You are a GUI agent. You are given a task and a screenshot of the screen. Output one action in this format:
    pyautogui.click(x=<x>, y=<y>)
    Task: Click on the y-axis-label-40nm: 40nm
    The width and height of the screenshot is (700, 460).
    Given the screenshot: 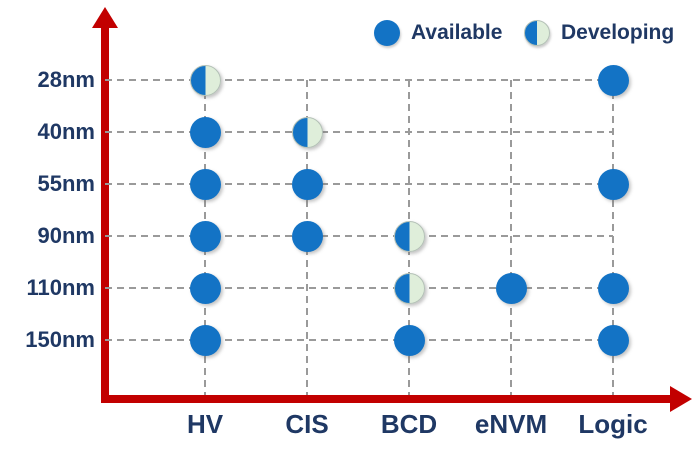 What is the action you would take?
    pyautogui.click(x=66, y=131)
    